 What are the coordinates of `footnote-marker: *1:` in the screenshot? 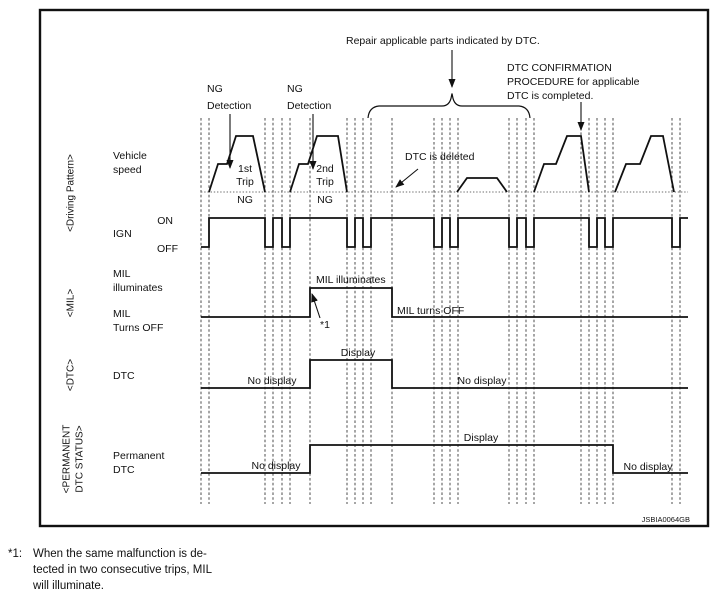 It's located at (15, 554).